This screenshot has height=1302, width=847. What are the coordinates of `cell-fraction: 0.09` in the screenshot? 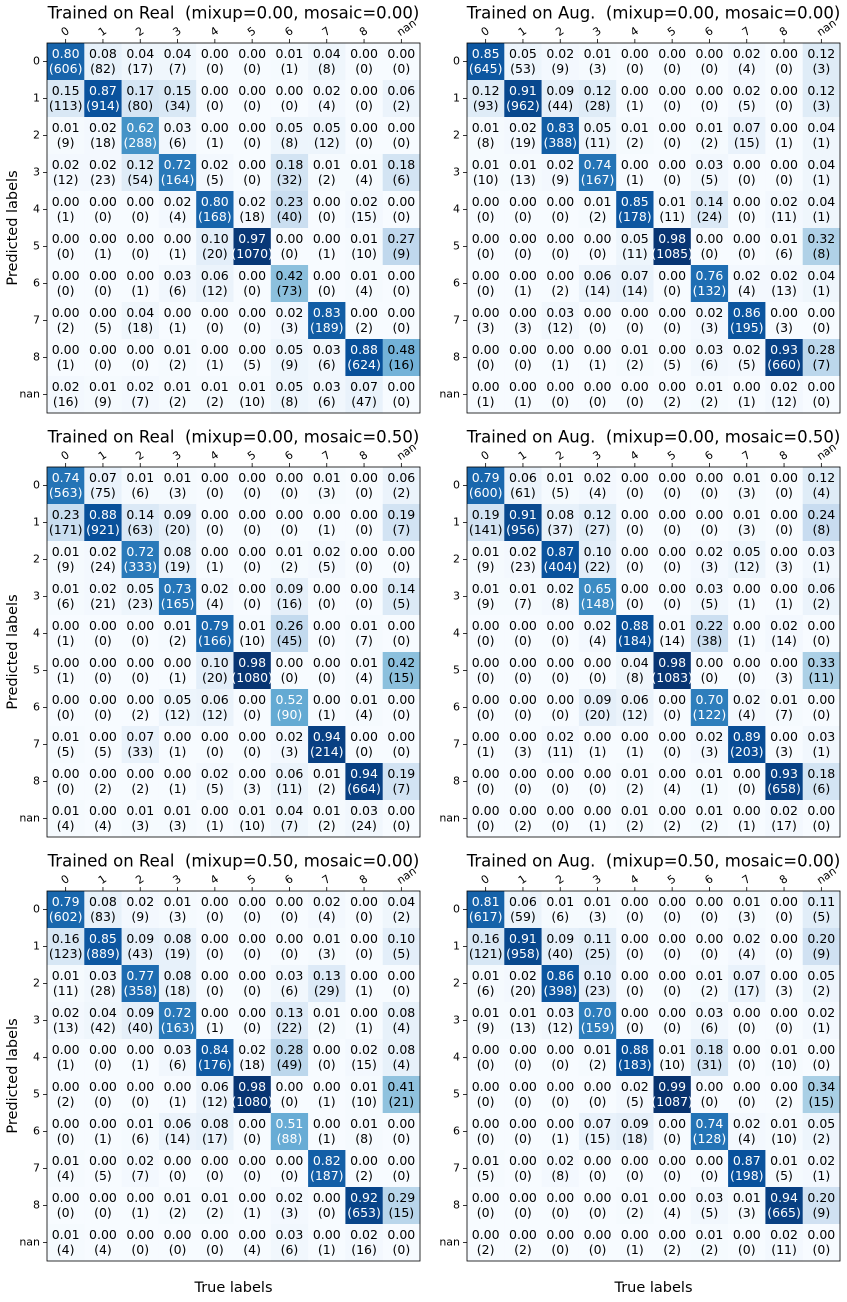 It's located at (140, 938).